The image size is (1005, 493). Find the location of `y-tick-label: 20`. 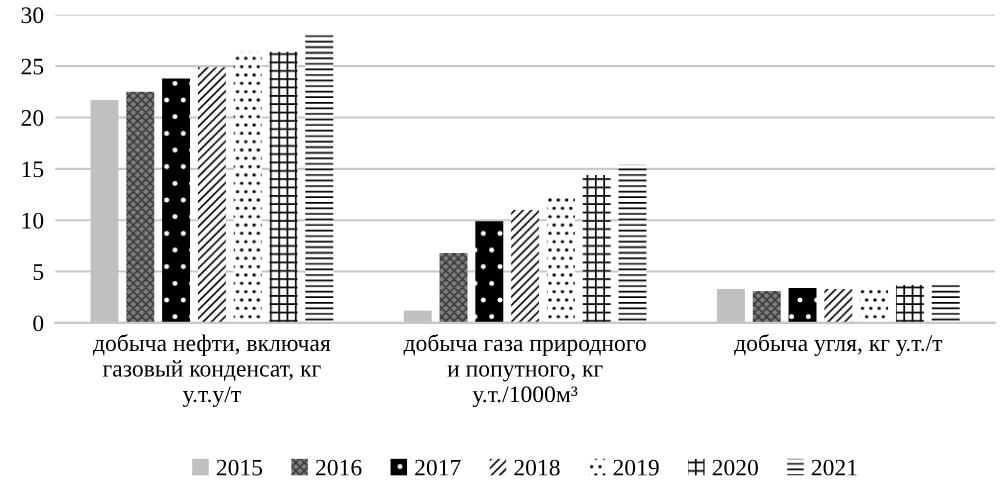

y-tick-label: 20 is located at coordinates (32, 117).